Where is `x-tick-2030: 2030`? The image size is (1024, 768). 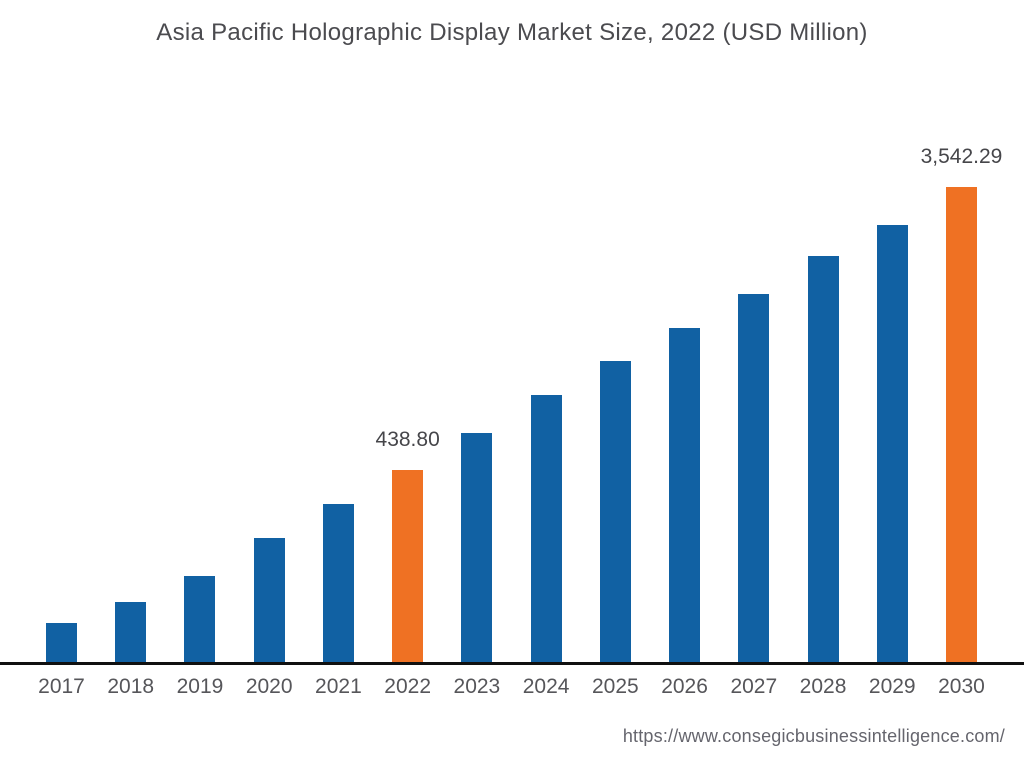 x-tick-2030: 2030 is located at coordinates (961, 686).